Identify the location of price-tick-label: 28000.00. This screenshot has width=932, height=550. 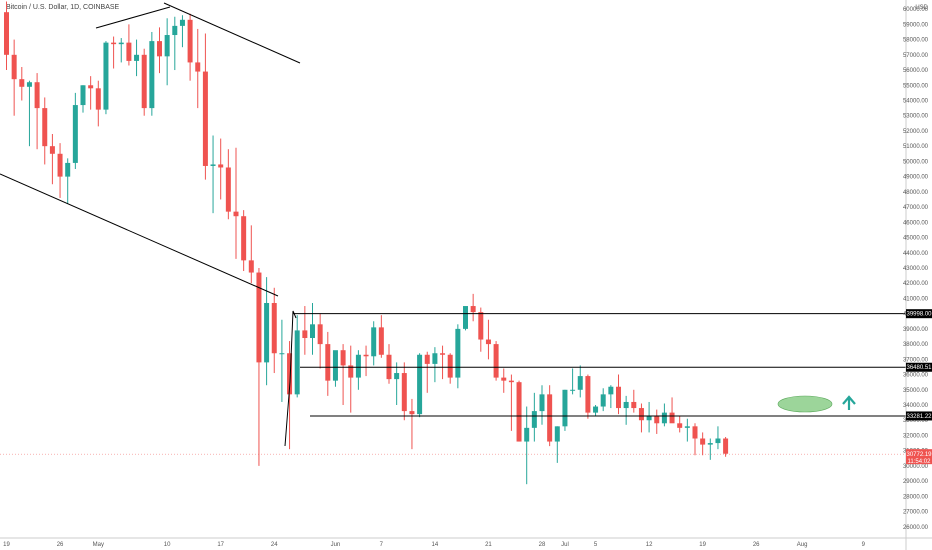
(916, 497).